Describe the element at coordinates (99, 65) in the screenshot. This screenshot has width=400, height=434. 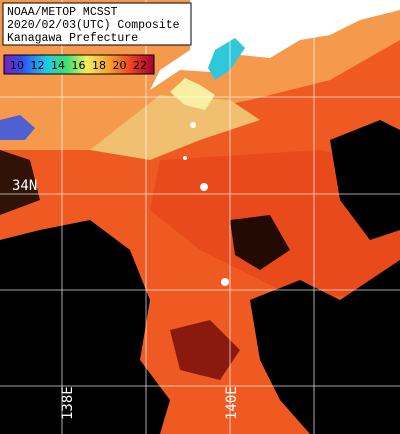
I see `colorbar-label: 18` at that location.